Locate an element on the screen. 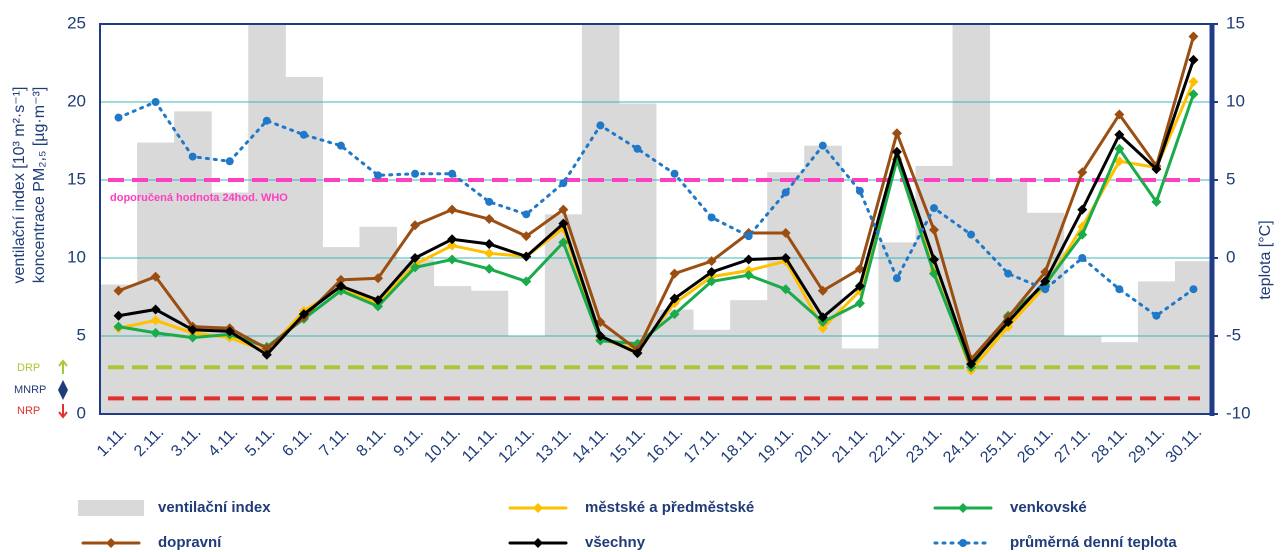 This screenshot has height=552, width=1286. drp-label: DRP is located at coordinates (28, 368).